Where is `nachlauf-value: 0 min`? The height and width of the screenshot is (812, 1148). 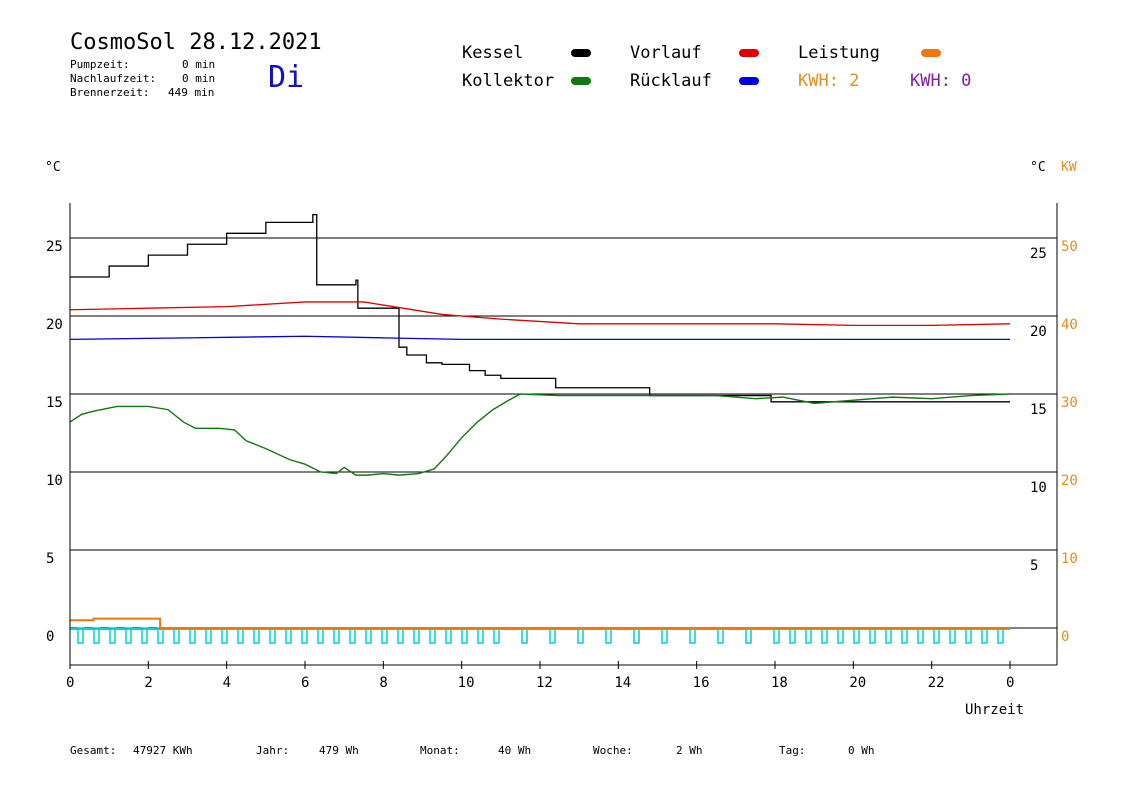
nachlauf-value: 0 min is located at coordinates (199, 78).